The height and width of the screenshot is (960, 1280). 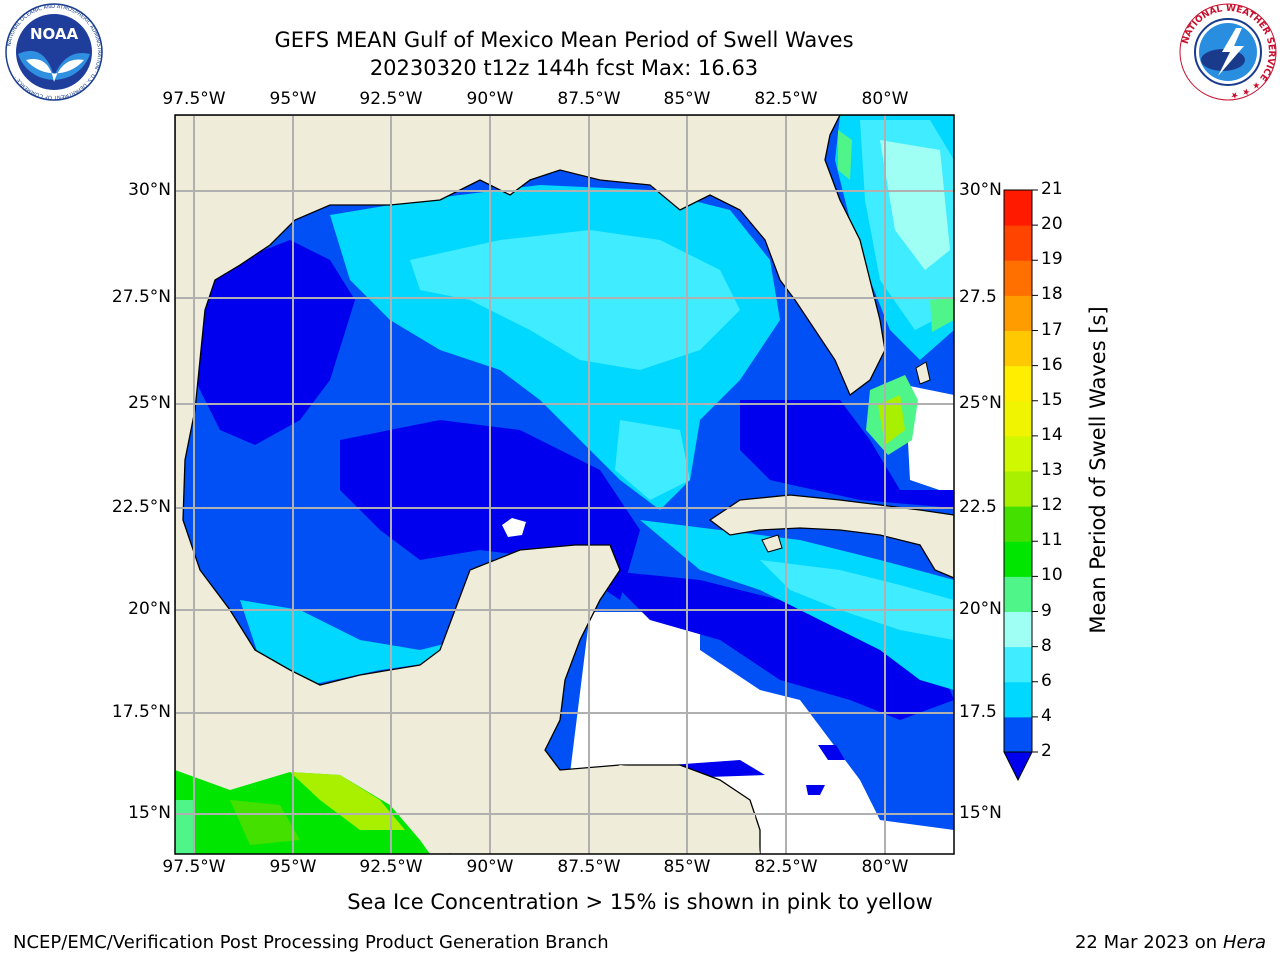 I want to click on lat-tick-label: 22.5, so click(x=978, y=507).